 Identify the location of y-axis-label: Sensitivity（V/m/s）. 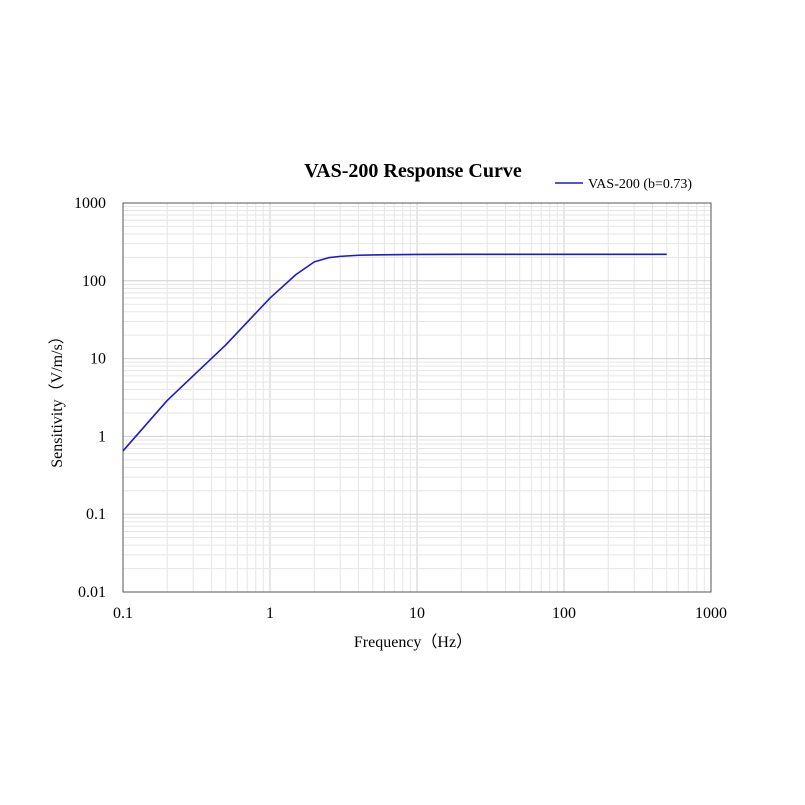
(57, 398).